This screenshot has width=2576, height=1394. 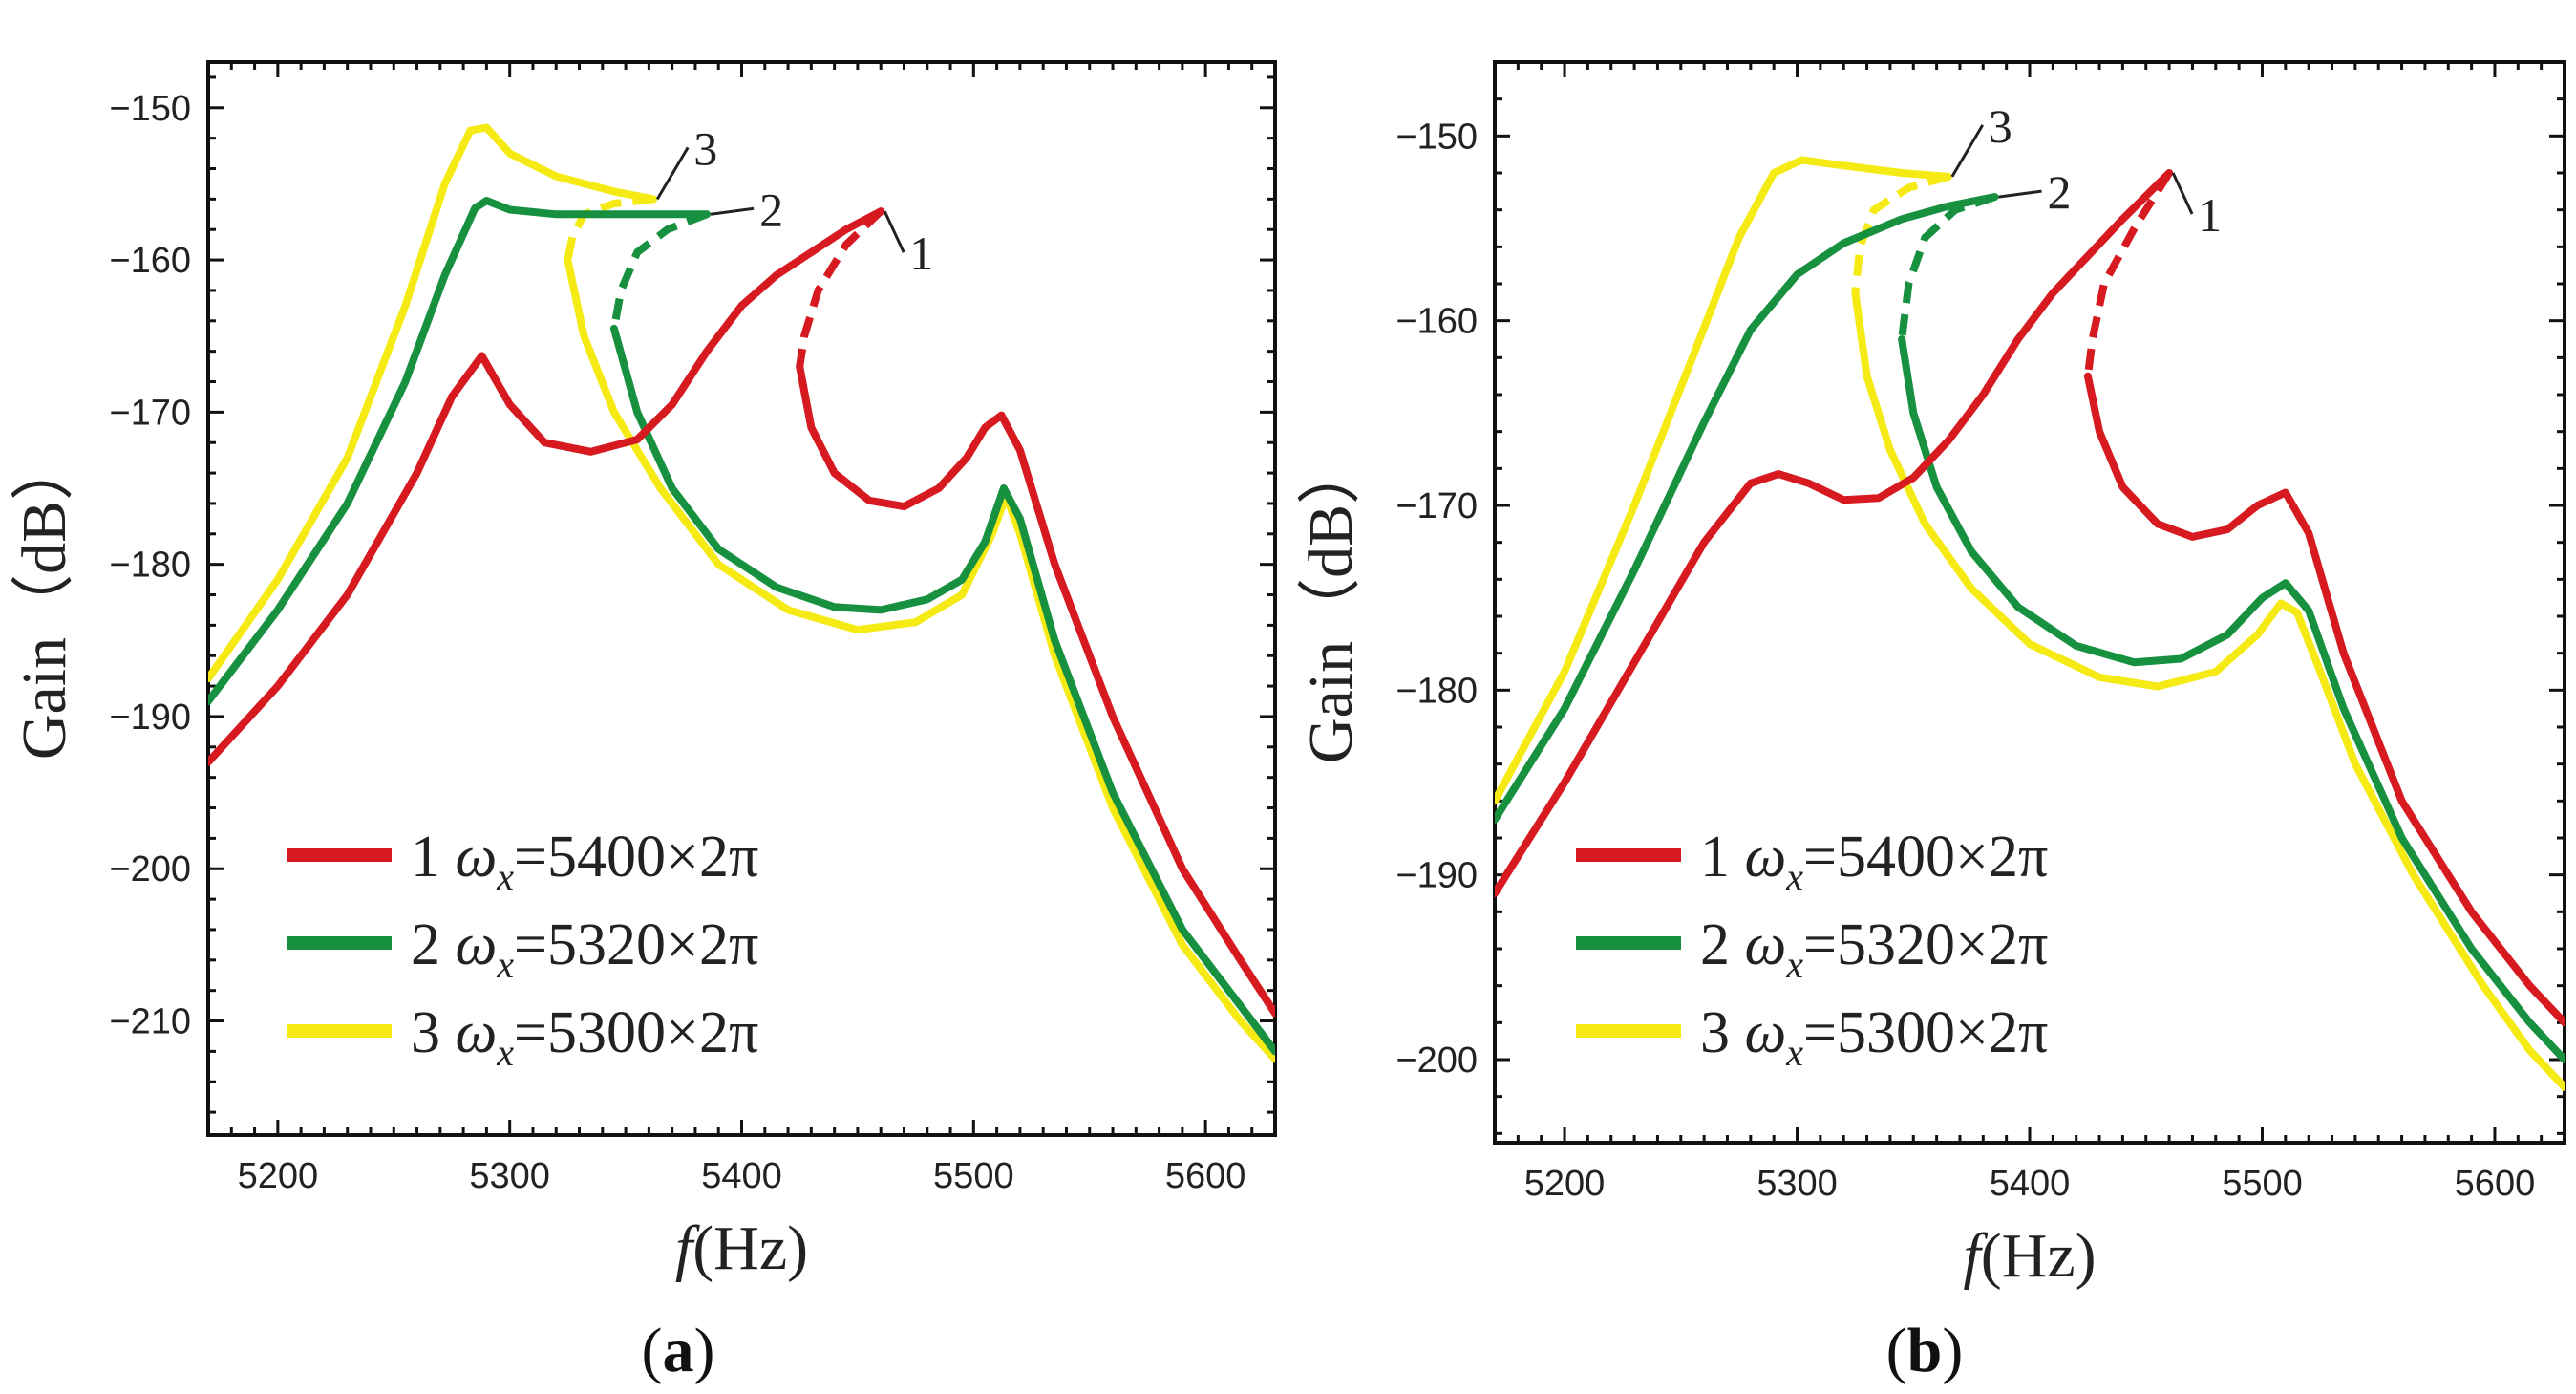 I want to click on panel-label: (b), so click(x=1925, y=1350).